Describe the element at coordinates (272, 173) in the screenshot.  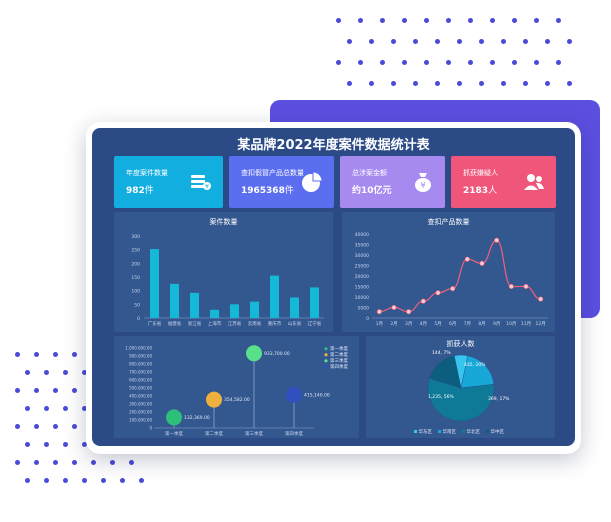
I see `kpi-label: 查扣假冒产品总数量` at that location.